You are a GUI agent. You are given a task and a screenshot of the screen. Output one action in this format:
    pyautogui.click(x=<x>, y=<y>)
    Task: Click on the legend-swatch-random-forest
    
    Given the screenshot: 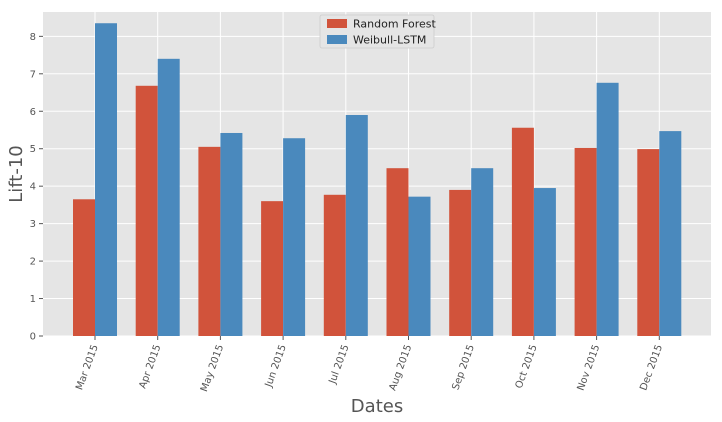 What is the action you would take?
    pyautogui.click(x=337, y=23)
    